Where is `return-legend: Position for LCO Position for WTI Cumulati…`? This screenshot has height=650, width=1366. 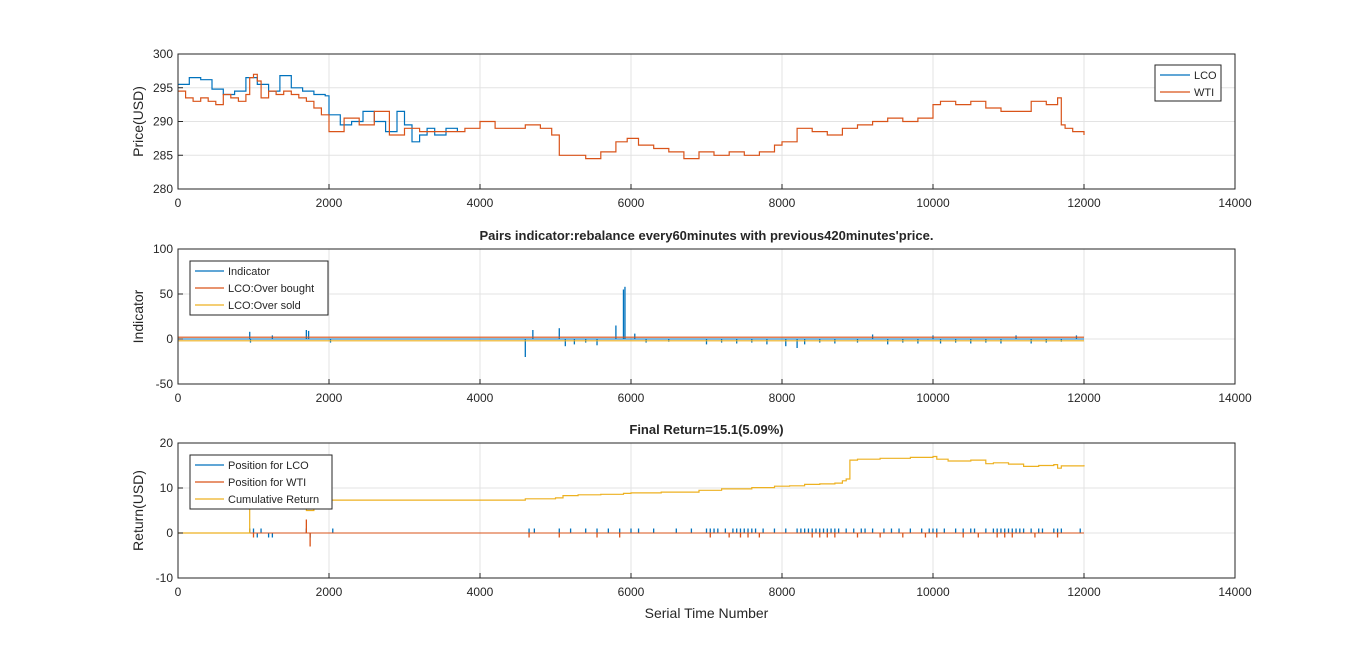 return-legend: Position for LCO Position for WTI Cumulati… is located at coordinates (261, 482).